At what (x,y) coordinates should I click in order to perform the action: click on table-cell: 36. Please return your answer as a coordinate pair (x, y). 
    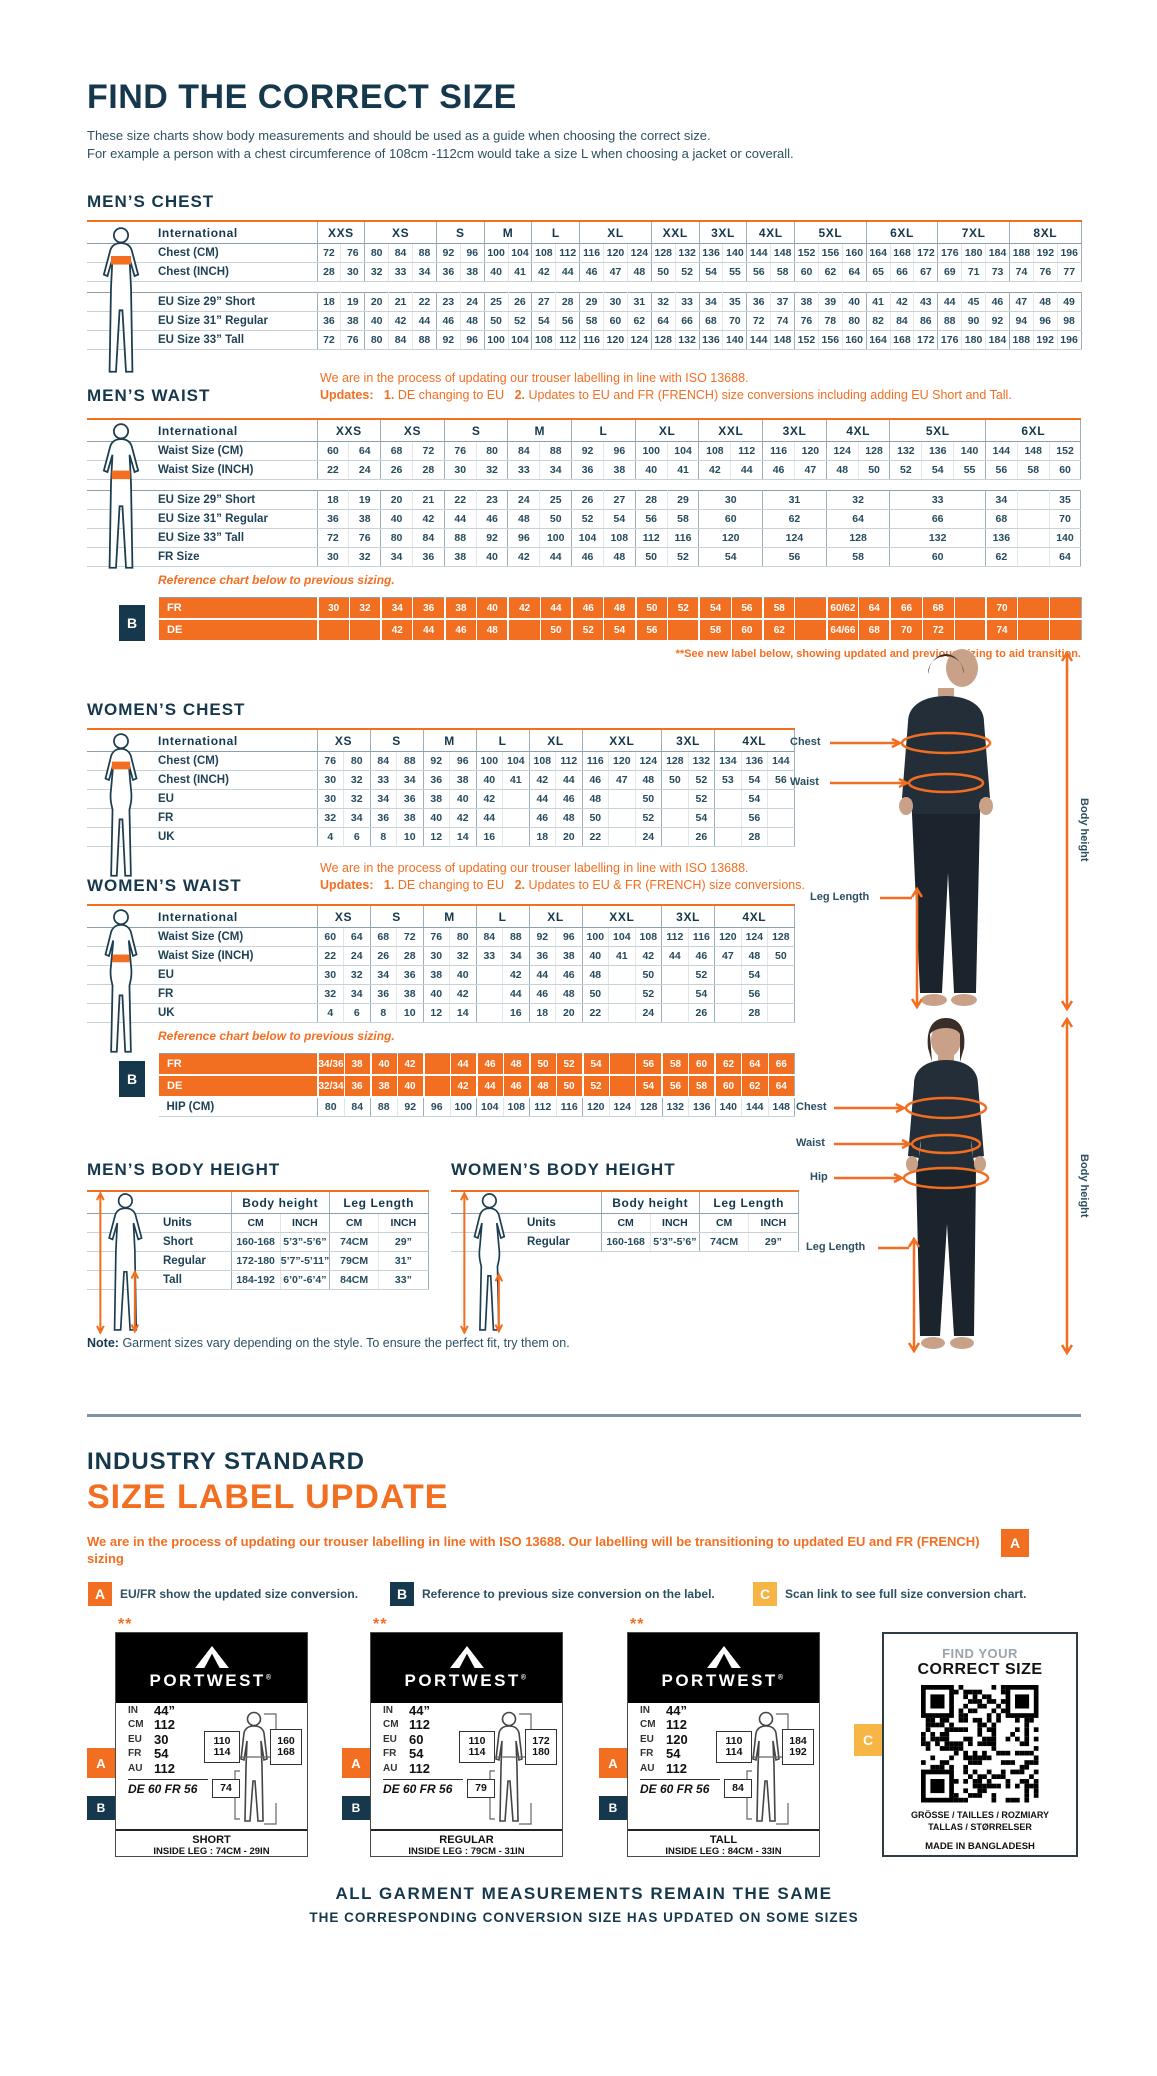
    Looking at the image, I should click on (436, 780).